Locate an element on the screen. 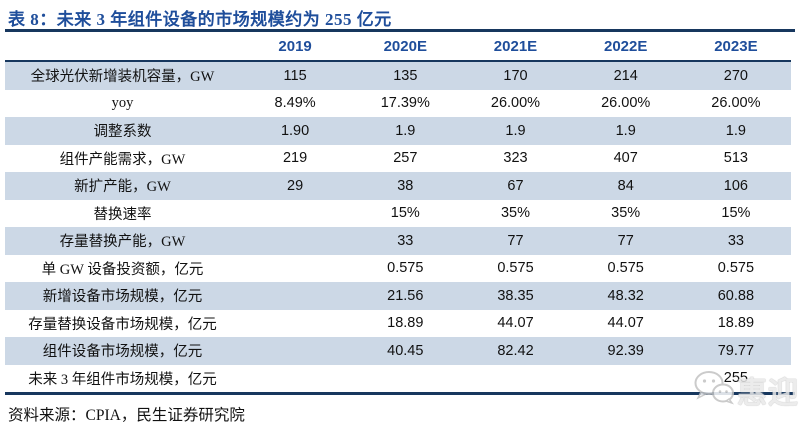 This screenshot has width=800, height=430. table-cell: 84 is located at coordinates (625, 185).